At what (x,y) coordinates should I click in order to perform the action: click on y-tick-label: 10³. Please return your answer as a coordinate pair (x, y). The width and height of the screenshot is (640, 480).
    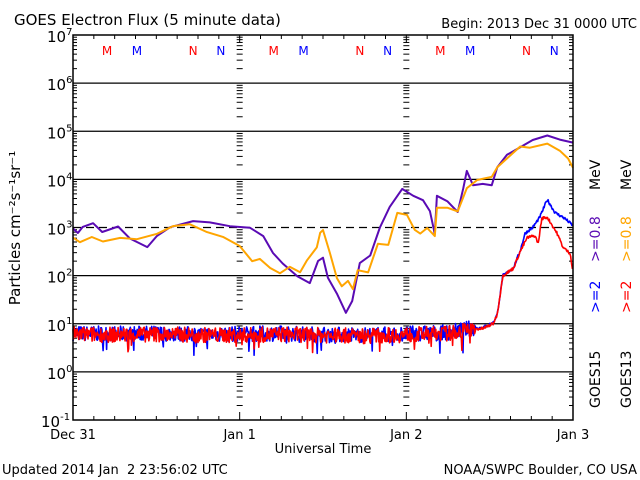
    Looking at the image, I should click on (59, 229).